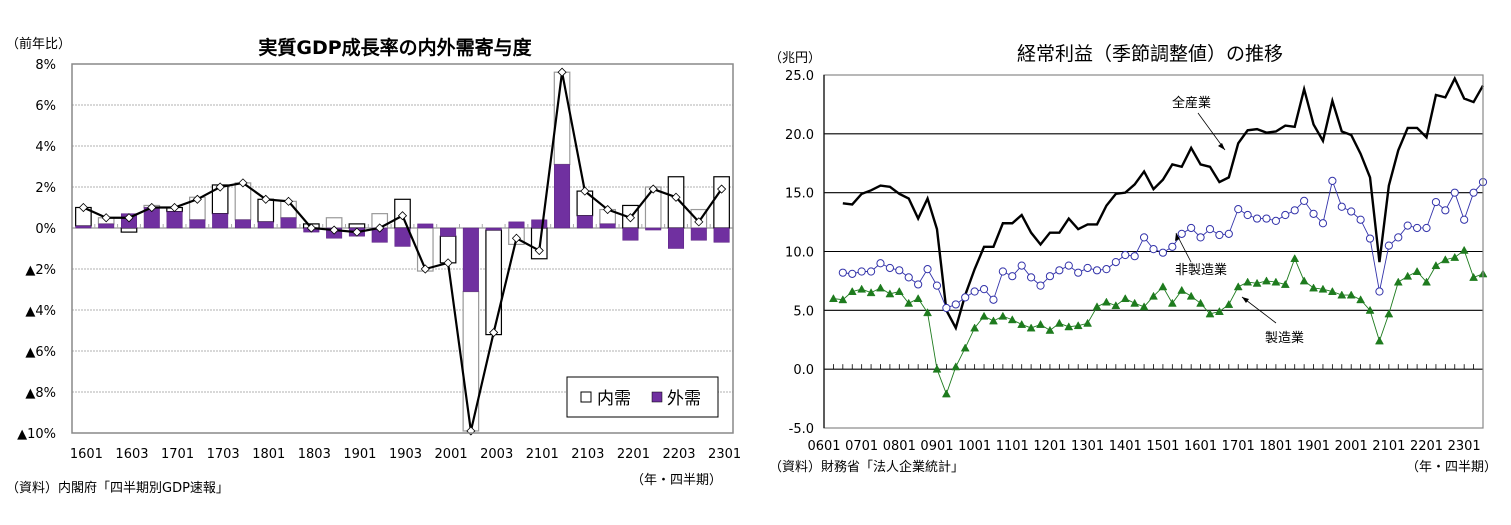 The image size is (1511, 525). Describe the element at coordinates (1259, 310) in the screenshot. I see `annotation-arrow-manufacturing` at that location.